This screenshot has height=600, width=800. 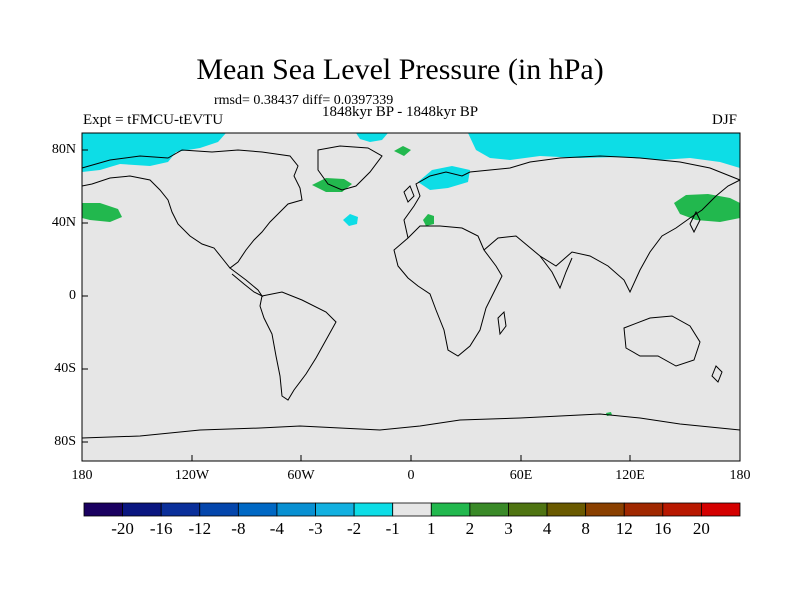 I want to click on south-america-coast, so click(x=298, y=346).